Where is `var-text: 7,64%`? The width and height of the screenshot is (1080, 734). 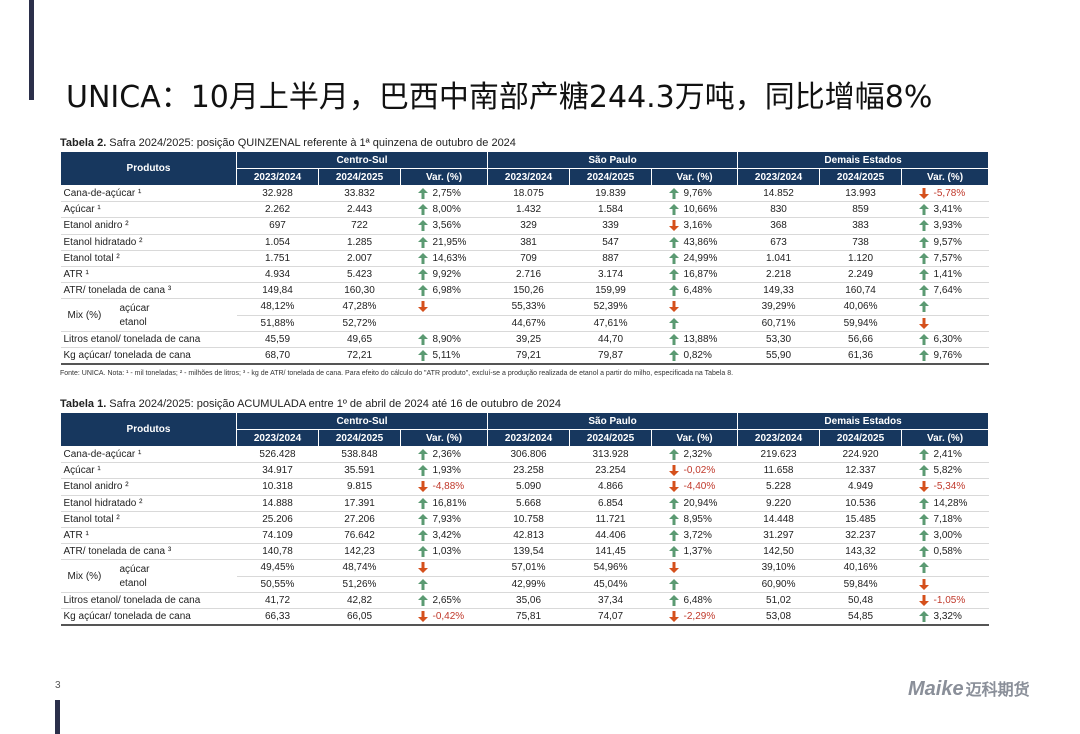
var-text: 7,64% is located at coordinates (947, 291).